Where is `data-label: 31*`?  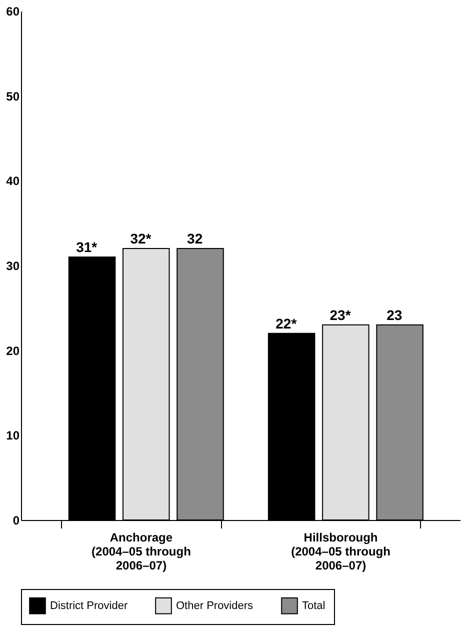 data-label: 31* is located at coordinates (87, 247).